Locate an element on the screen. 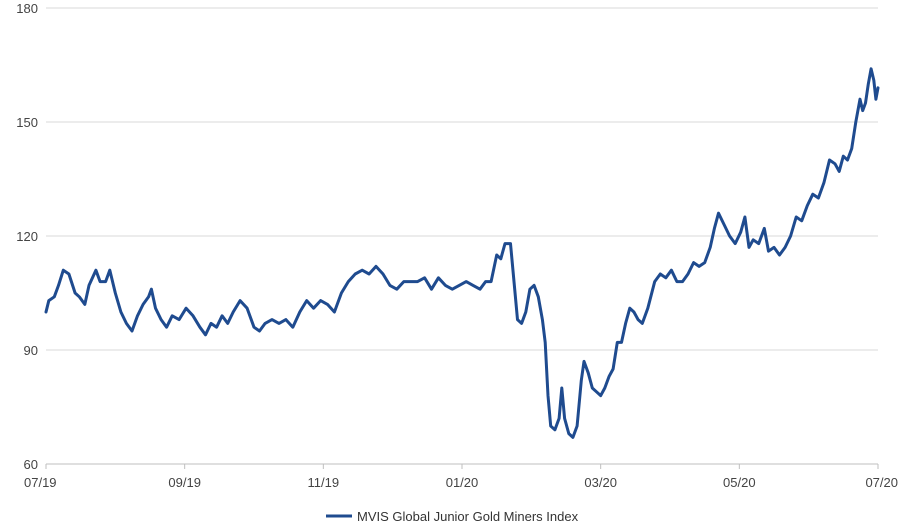  y-tick-label: 120 is located at coordinates (27, 236).